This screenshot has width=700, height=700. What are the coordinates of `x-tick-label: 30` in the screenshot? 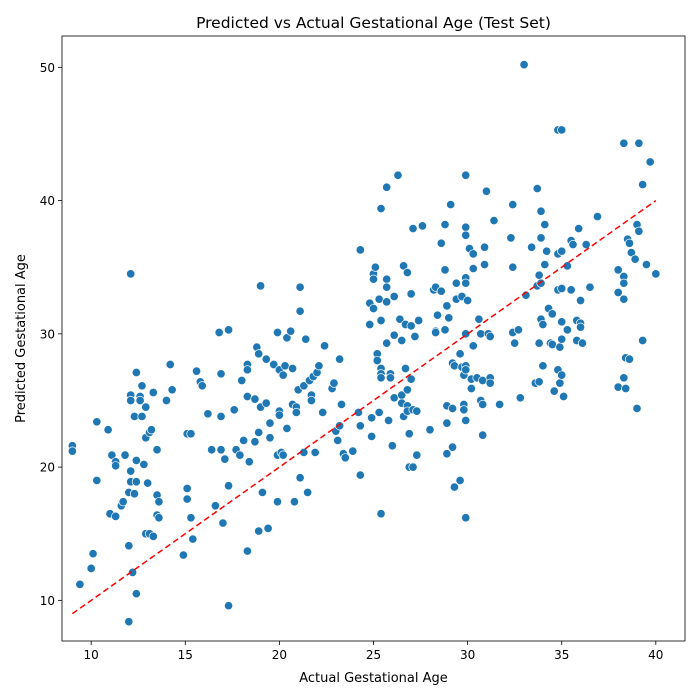 It's located at (467, 655).